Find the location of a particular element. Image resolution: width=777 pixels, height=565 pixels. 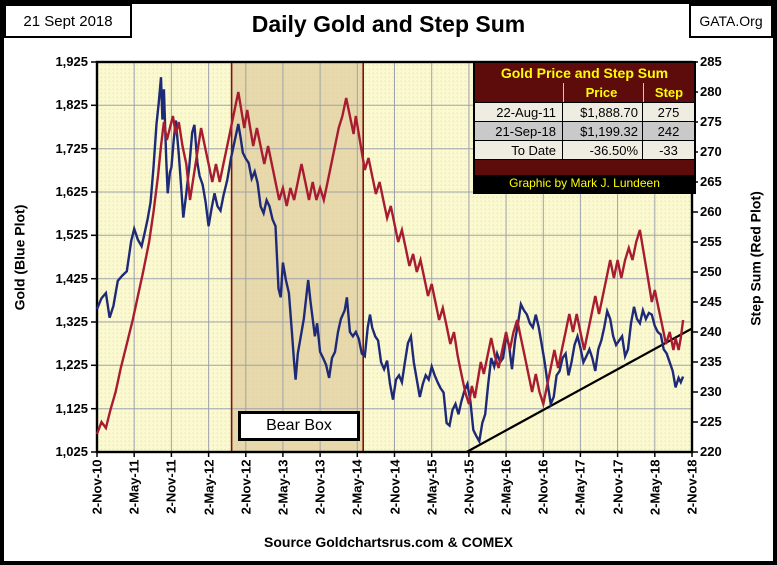

row-step-sum: 275 is located at coordinates (668, 111).